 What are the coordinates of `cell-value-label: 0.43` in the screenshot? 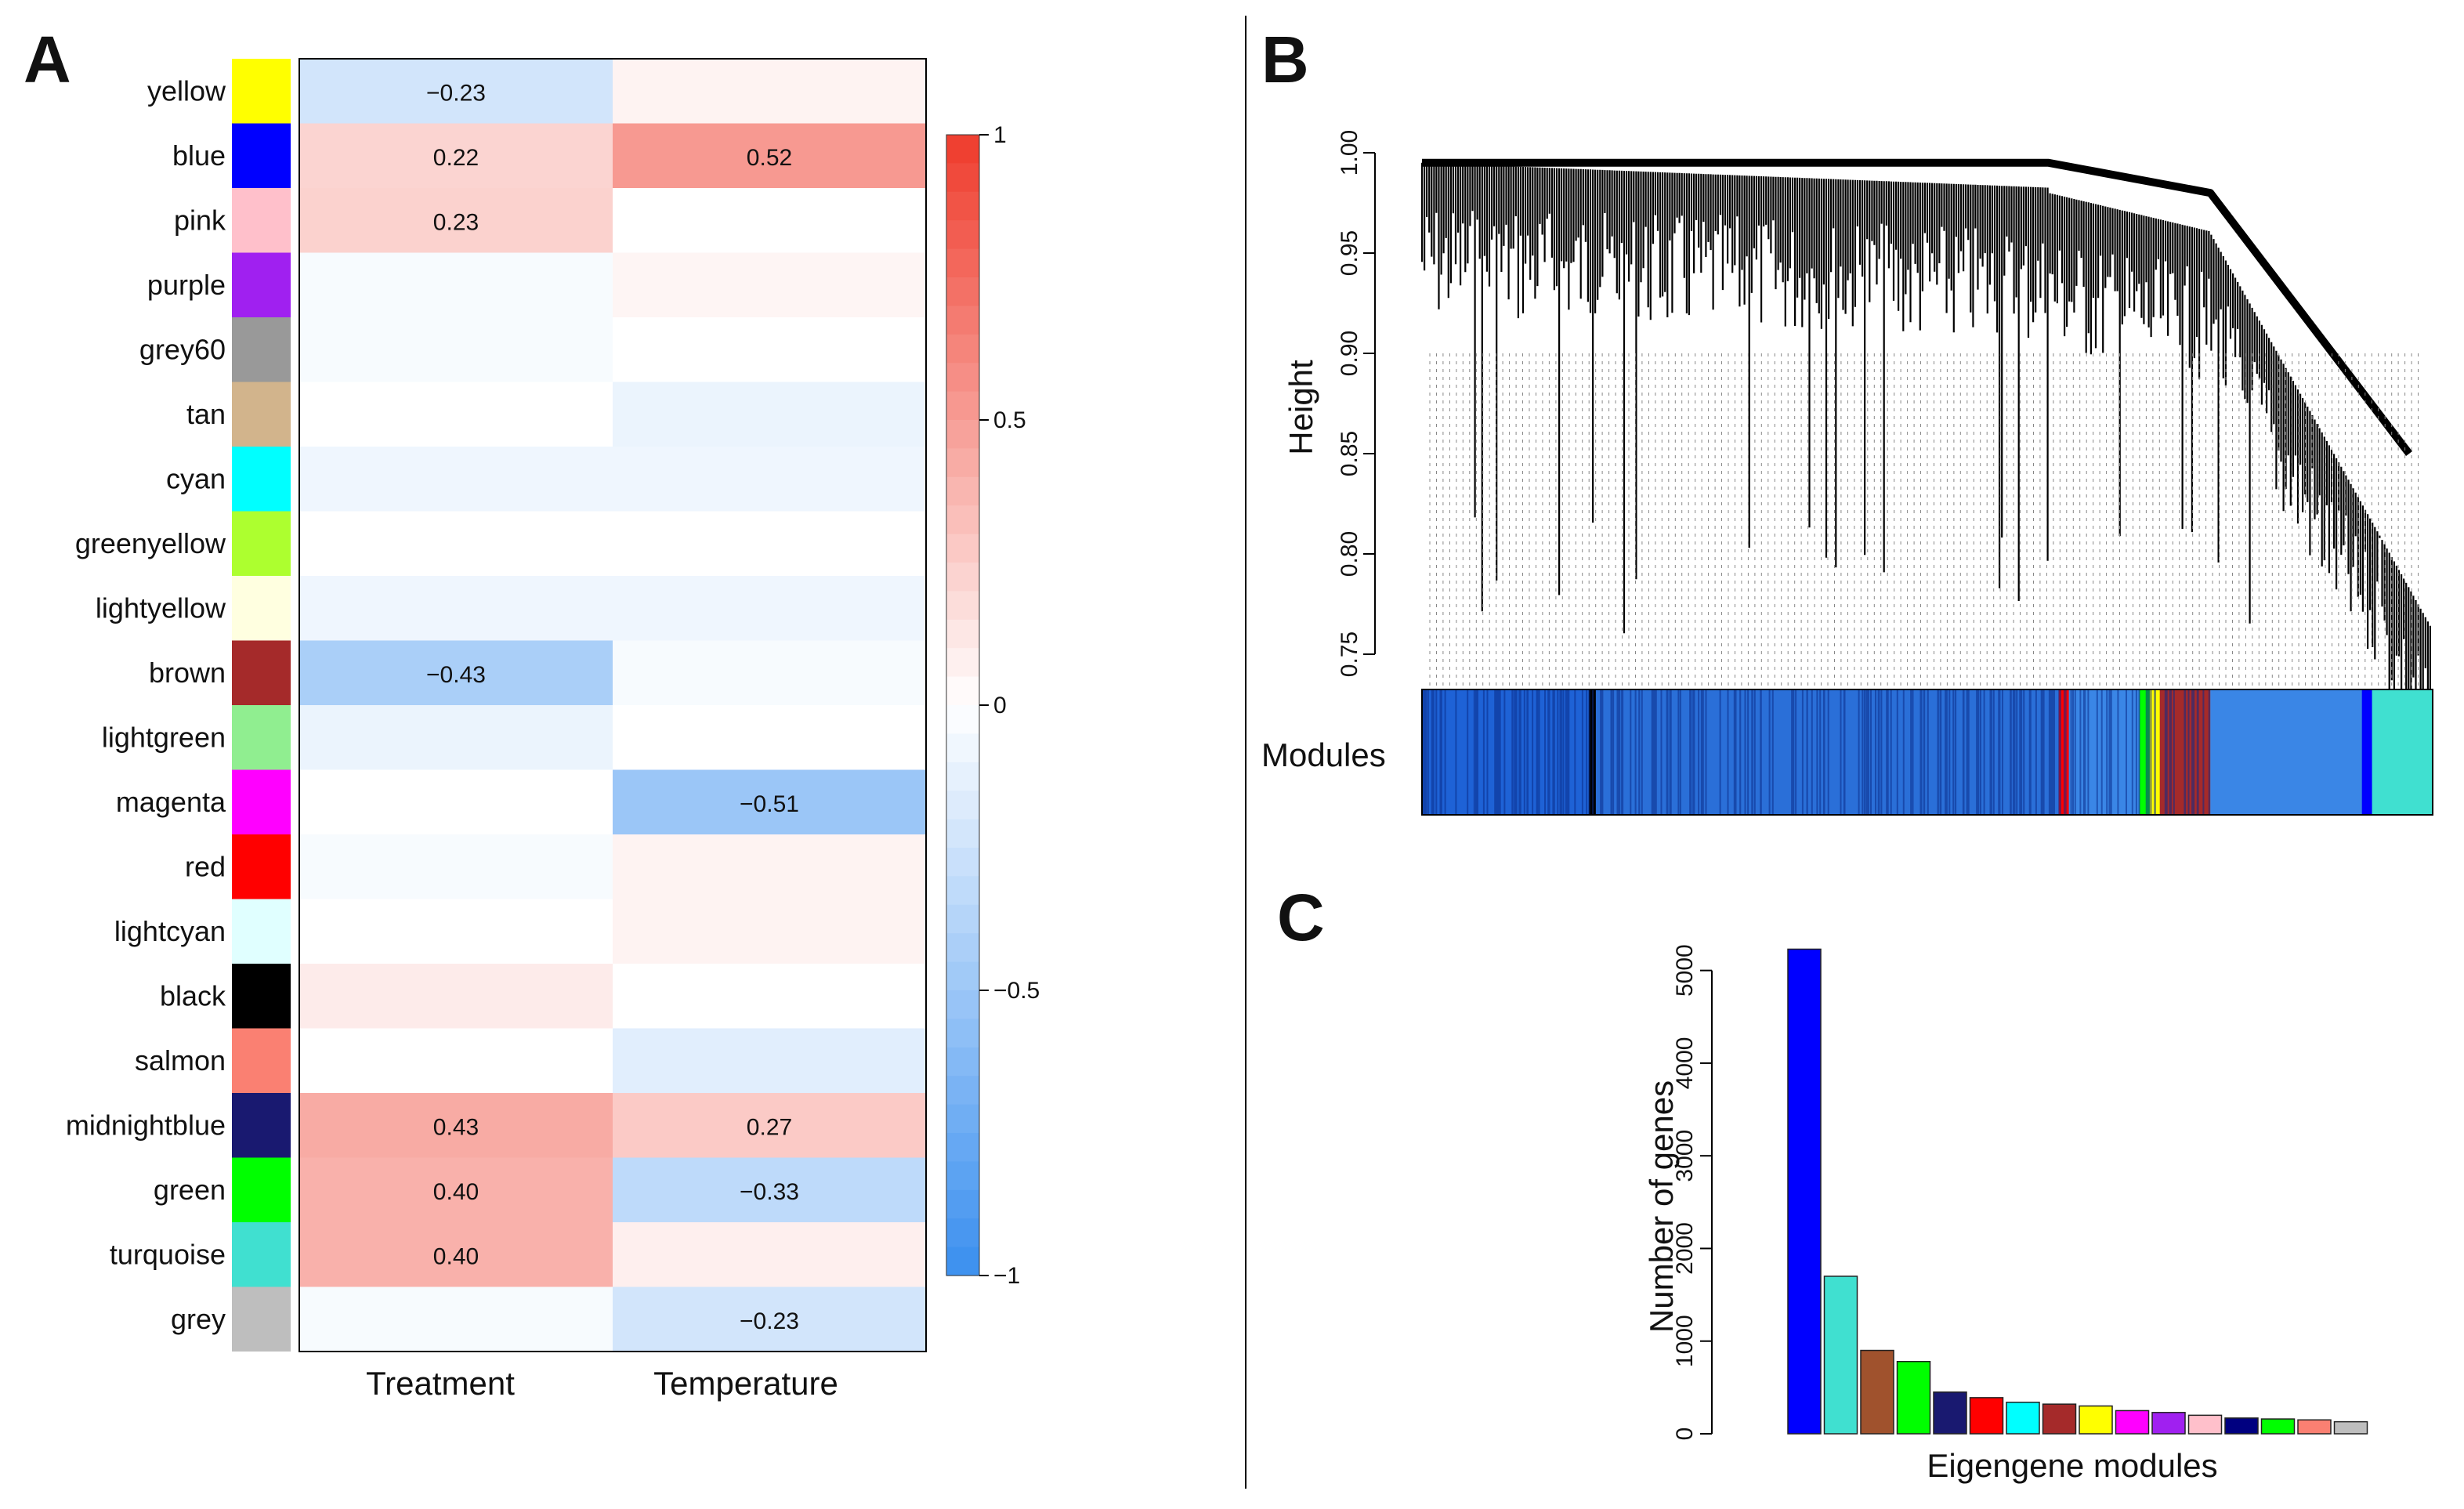 It's located at (456, 1127).